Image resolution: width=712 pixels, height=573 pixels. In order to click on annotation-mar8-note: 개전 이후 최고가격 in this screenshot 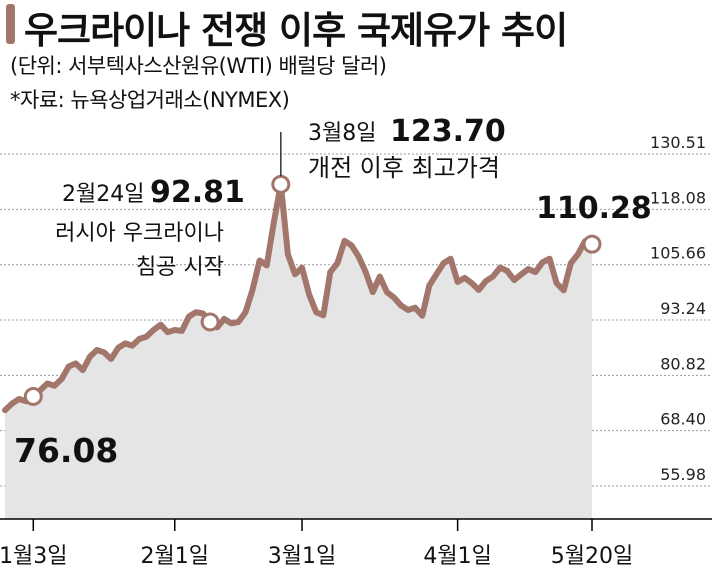, I will do `click(404, 168)`.